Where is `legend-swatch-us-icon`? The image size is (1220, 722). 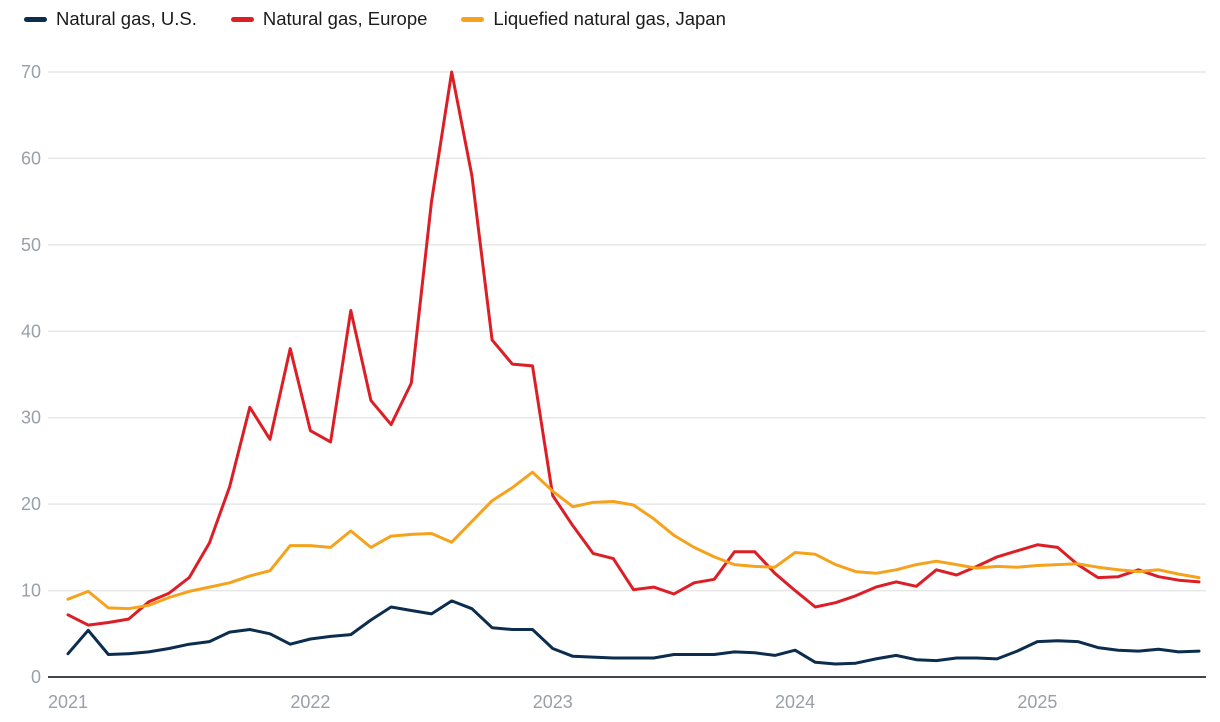
legend-swatch-us-icon is located at coordinates (35, 19).